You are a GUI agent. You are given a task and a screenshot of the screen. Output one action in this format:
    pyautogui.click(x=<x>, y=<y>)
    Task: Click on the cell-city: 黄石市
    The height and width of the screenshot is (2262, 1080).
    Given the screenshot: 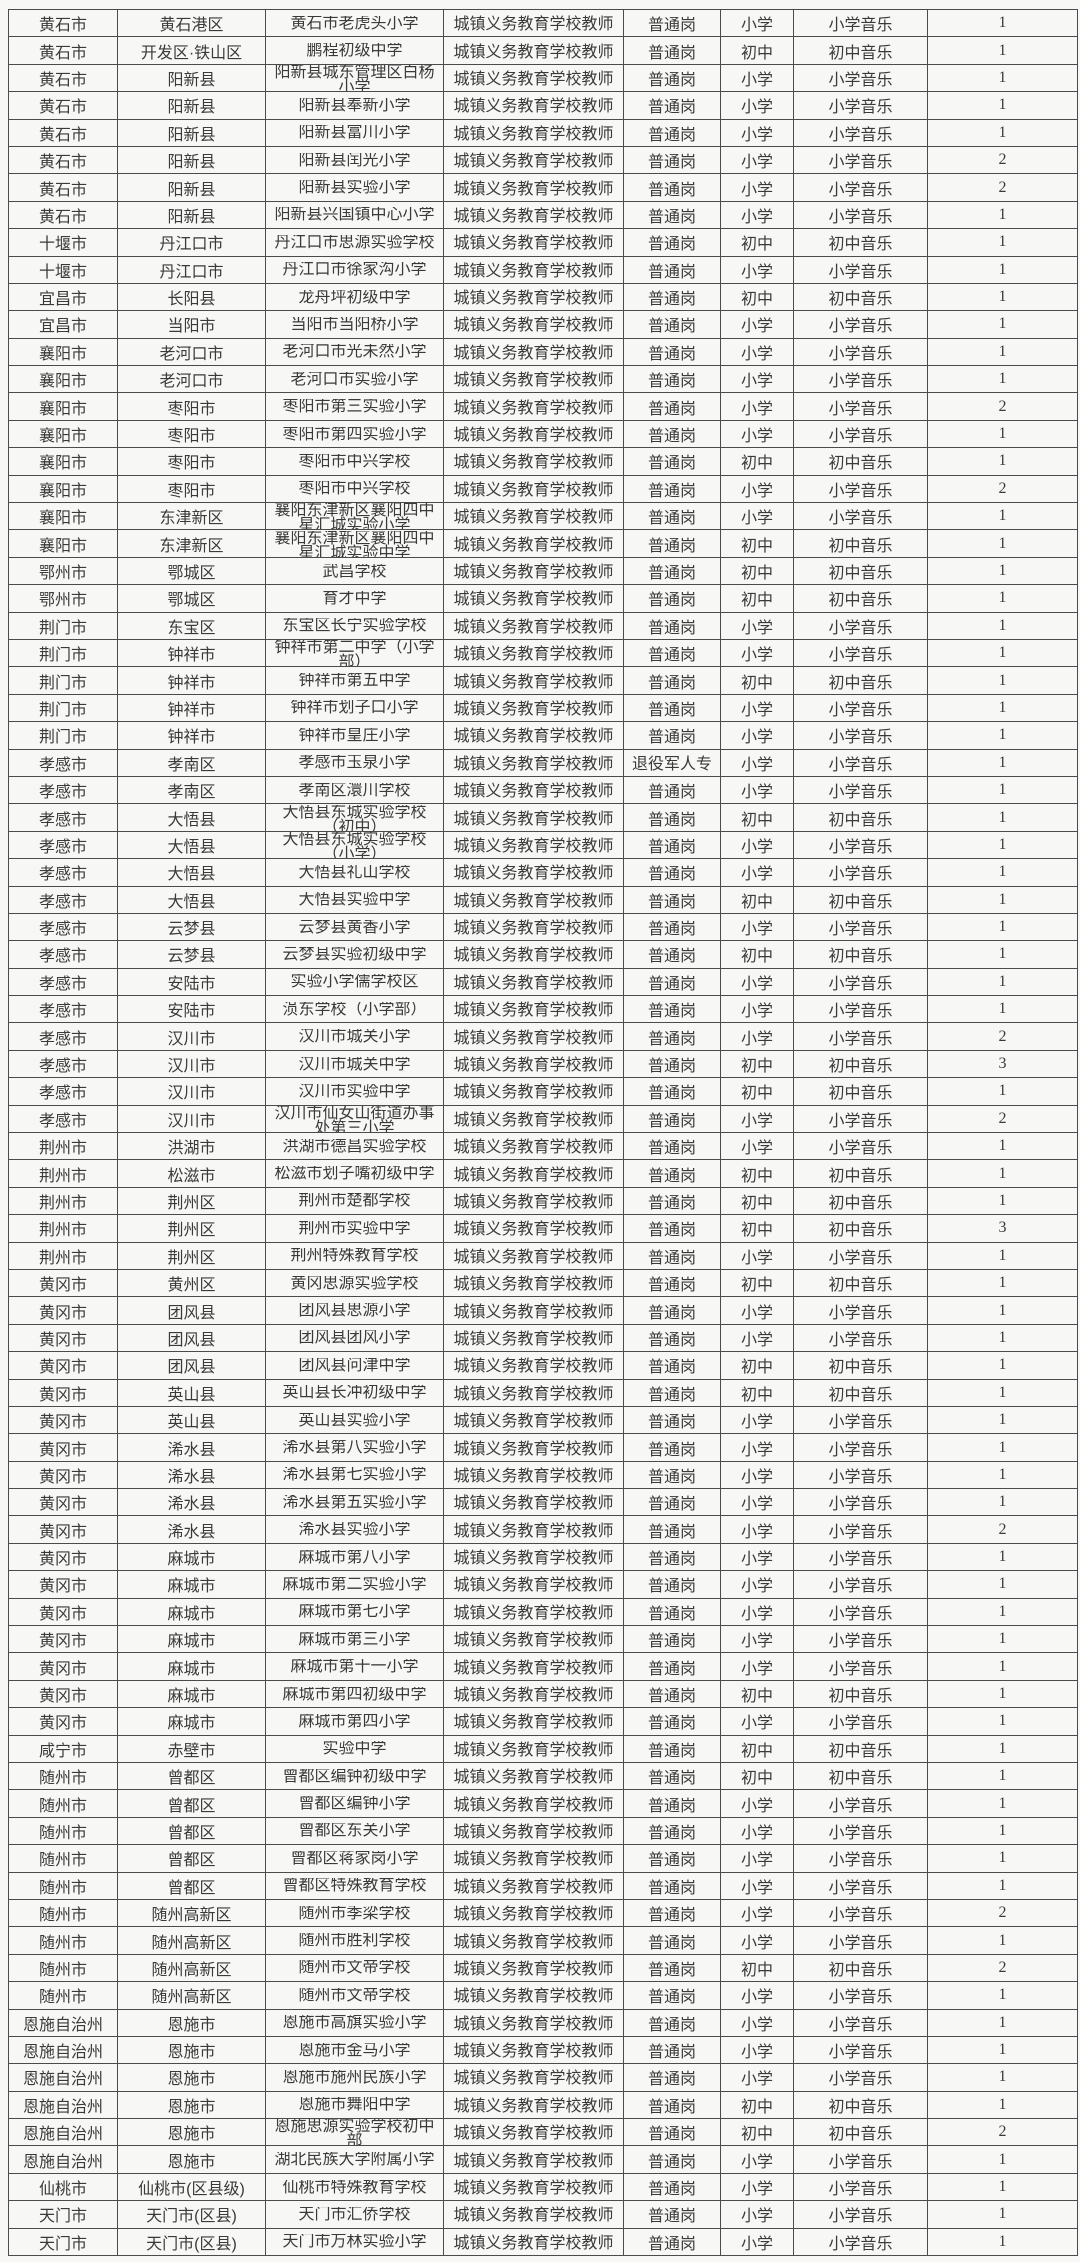 What is the action you would take?
    pyautogui.click(x=63, y=78)
    